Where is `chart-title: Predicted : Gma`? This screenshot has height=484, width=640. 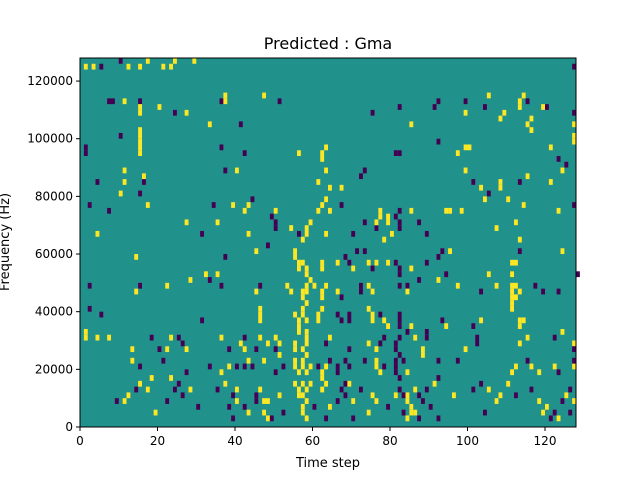
chart-title: Predicted : Gma is located at coordinates (328, 43).